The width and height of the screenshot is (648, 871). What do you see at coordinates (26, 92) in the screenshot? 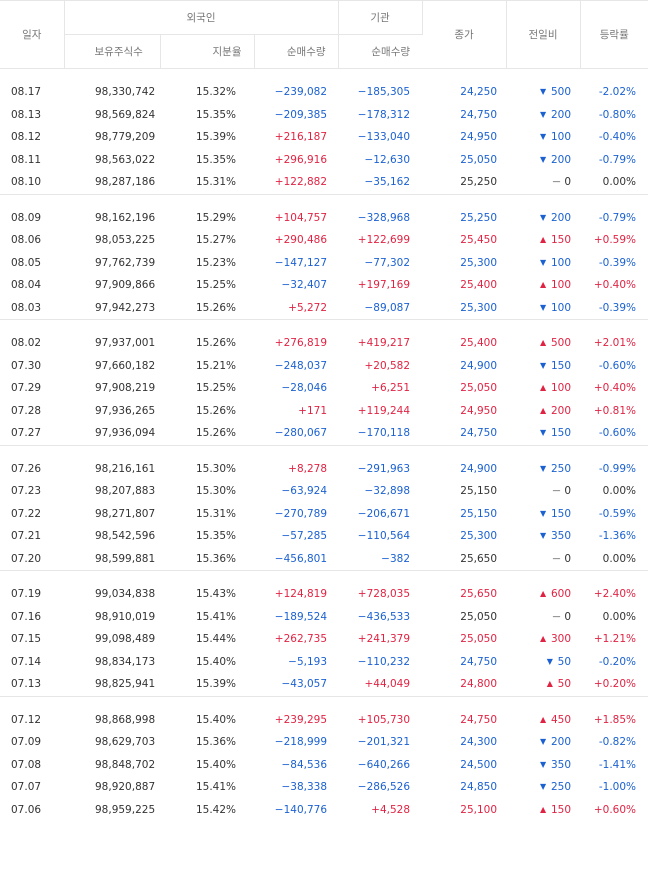
I see `cell-date: 08.17` at bounding box center [26, 92].